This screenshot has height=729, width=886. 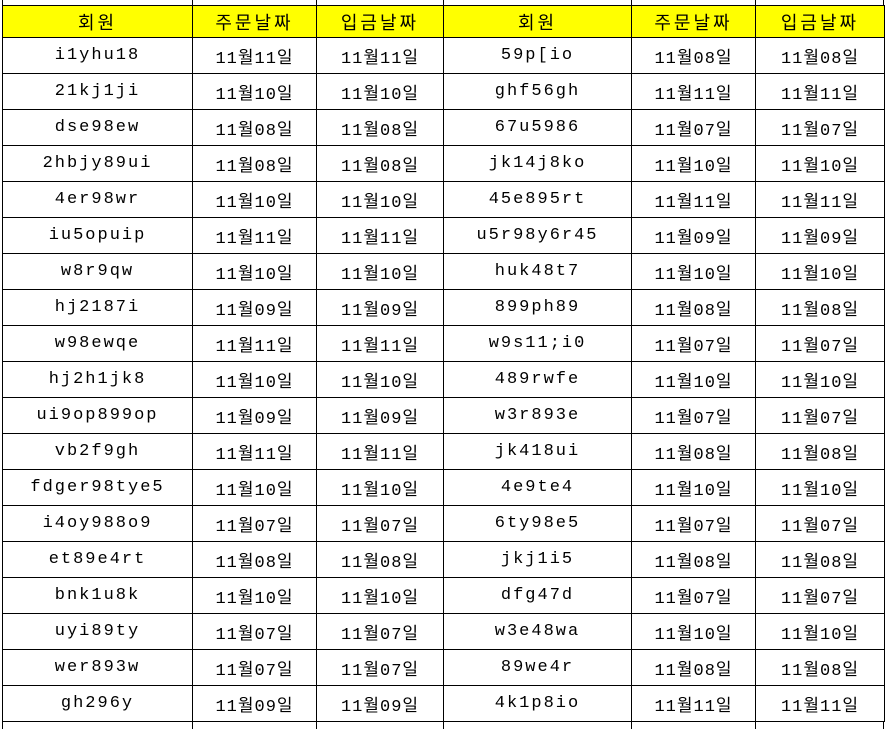 What do you see at coordinates (97, 235) in the screenshot?
I see `member-cell: iu5opuip` at bounding box center [97, 235].